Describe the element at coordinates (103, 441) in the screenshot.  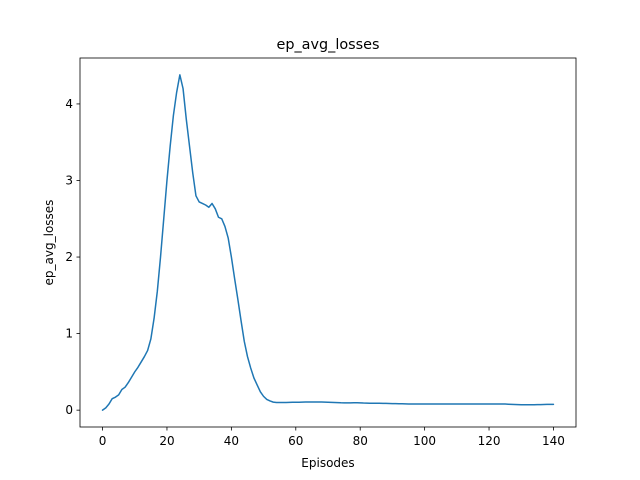
I see `x-tick-label: 0` at that location.